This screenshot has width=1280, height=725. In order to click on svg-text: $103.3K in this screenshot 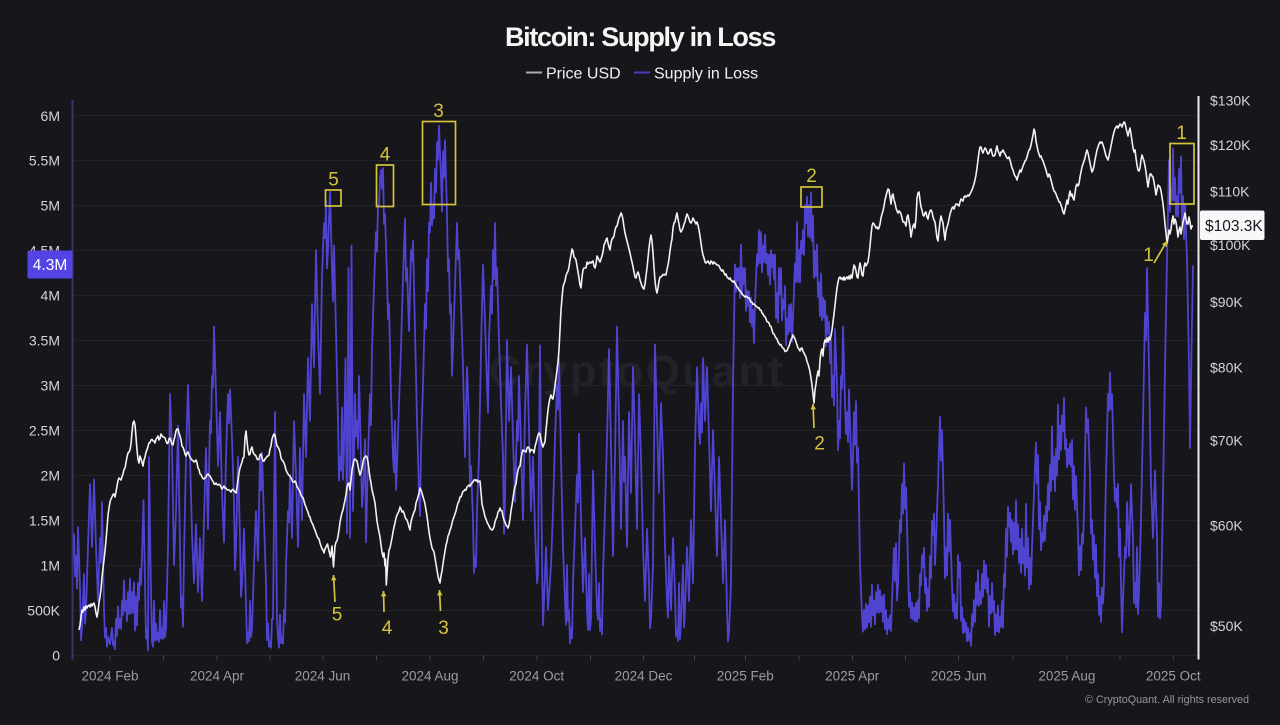, I will do `click(1234, 226)`.